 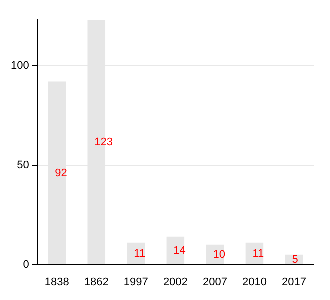 What do you see at coordinates (23, 165) in the screenshot?
I see `y-tick-label: 50` at bounding box center [23, 165].